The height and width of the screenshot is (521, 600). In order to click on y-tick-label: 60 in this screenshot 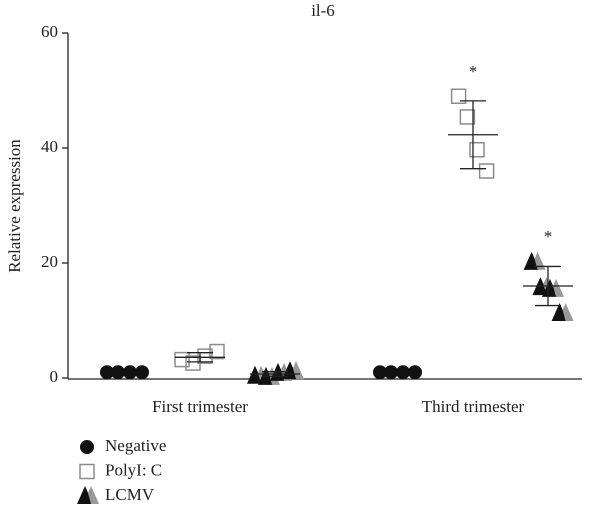, I will do `click(49, 31)`.